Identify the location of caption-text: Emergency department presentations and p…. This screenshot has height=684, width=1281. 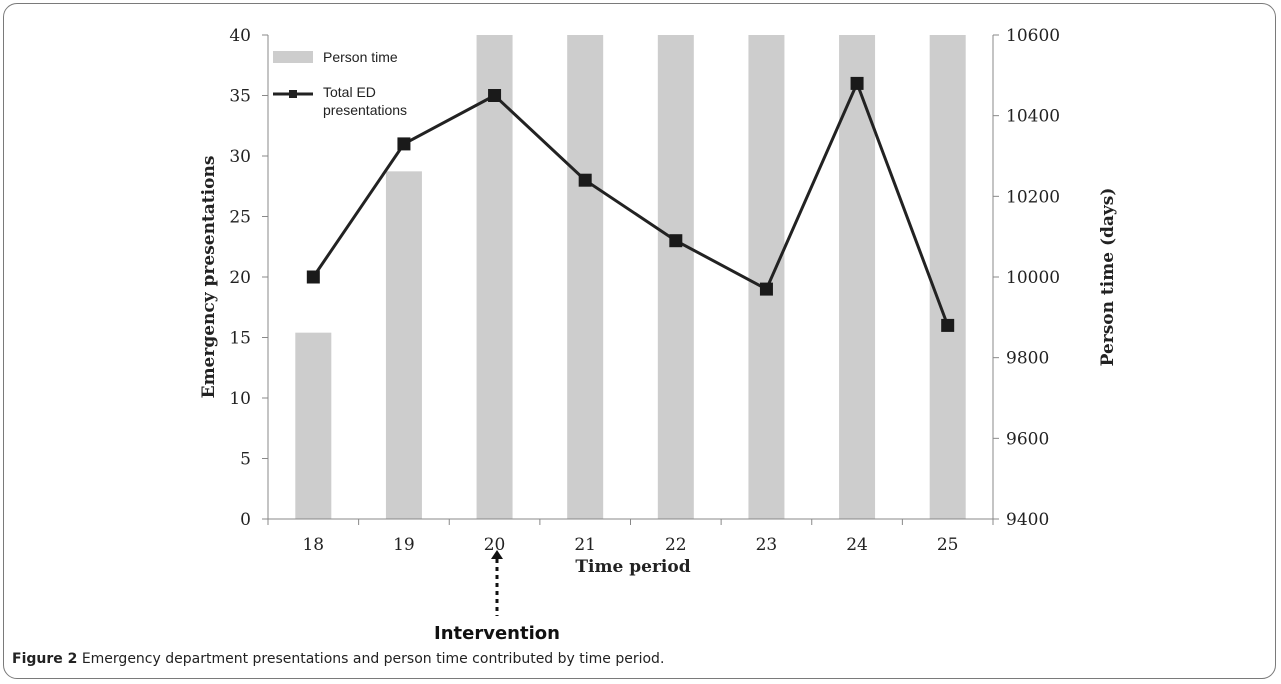
(371, 659).